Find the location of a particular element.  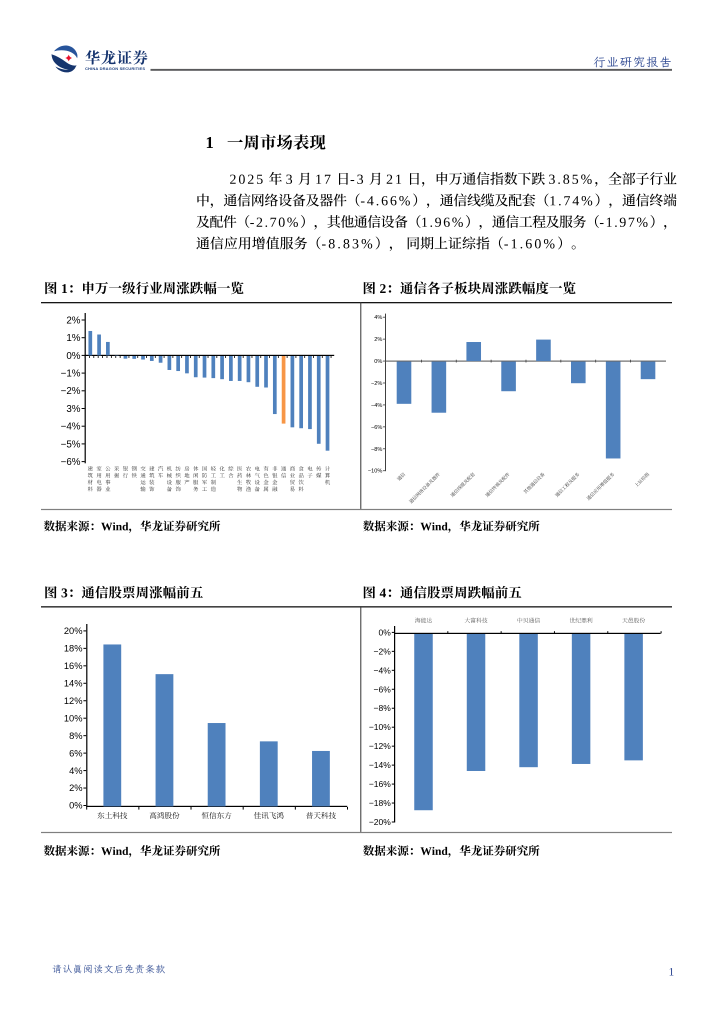

svg-text: 14% is located at coordinates (73, 683).